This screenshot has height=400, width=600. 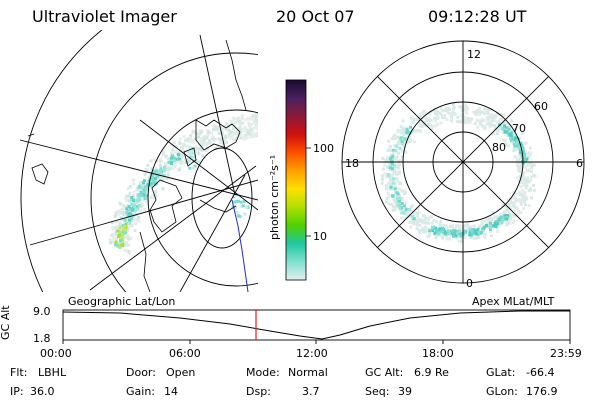 What do you see at coordinates (52, 372) in the screenshot?
I see `status-flt-value: LBHL` at bounding box center [52, 372].